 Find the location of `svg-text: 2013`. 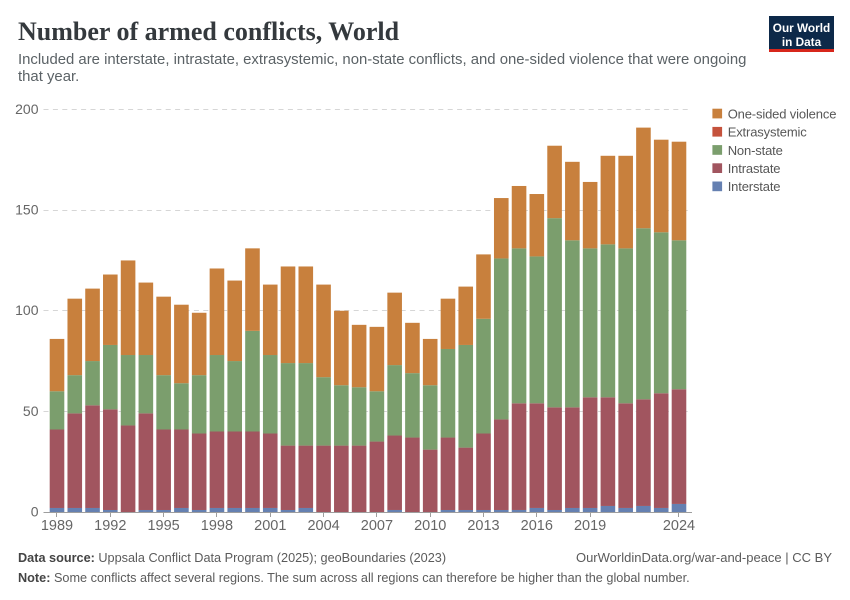

svg-text: 2013 is located at coordinates (483, 526).